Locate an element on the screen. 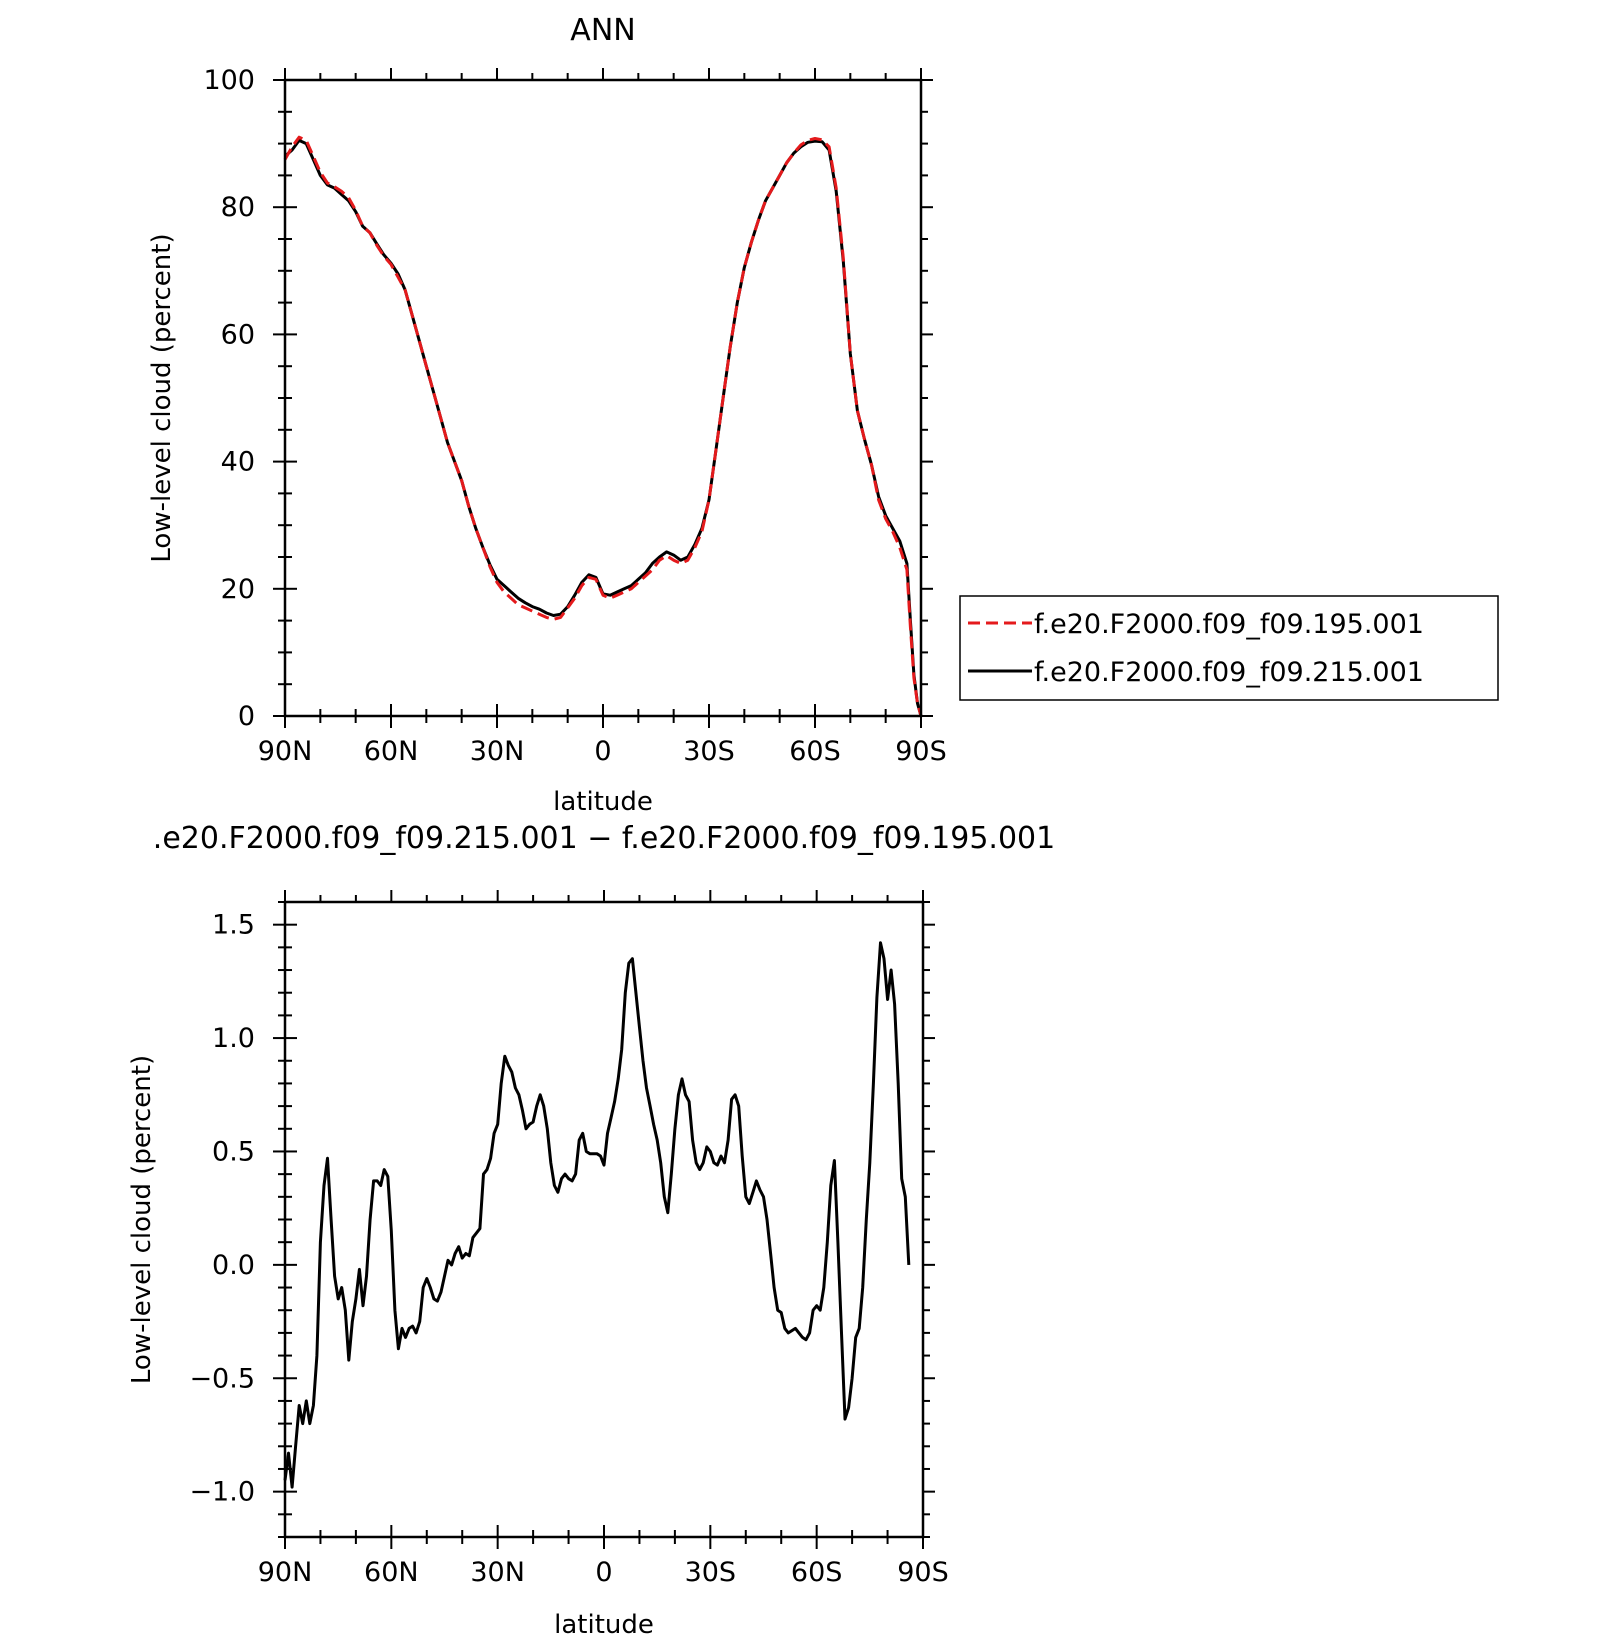  bottom-x-axis-label: latitude is located at coordinates (604, 1625).